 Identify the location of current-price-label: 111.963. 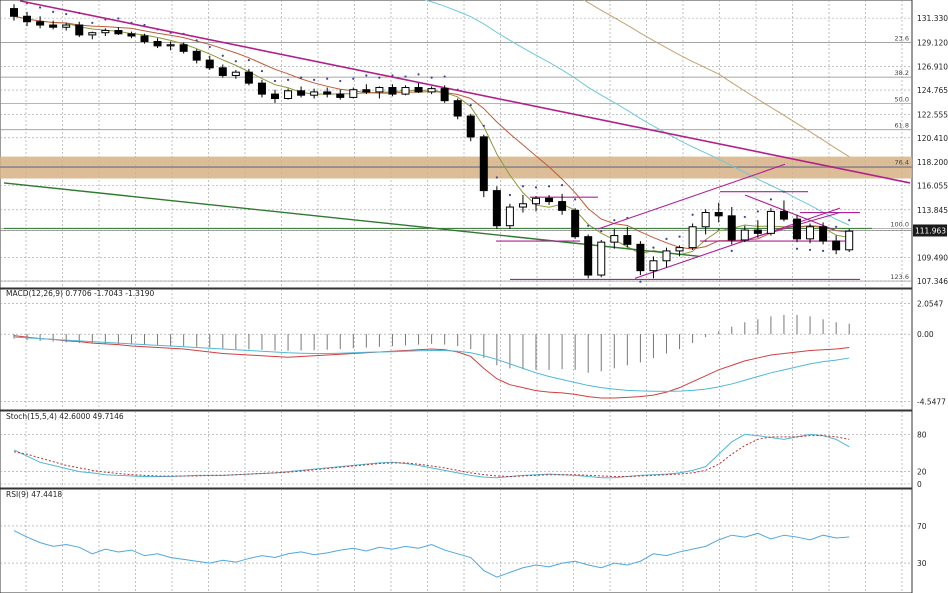
(930, 230).